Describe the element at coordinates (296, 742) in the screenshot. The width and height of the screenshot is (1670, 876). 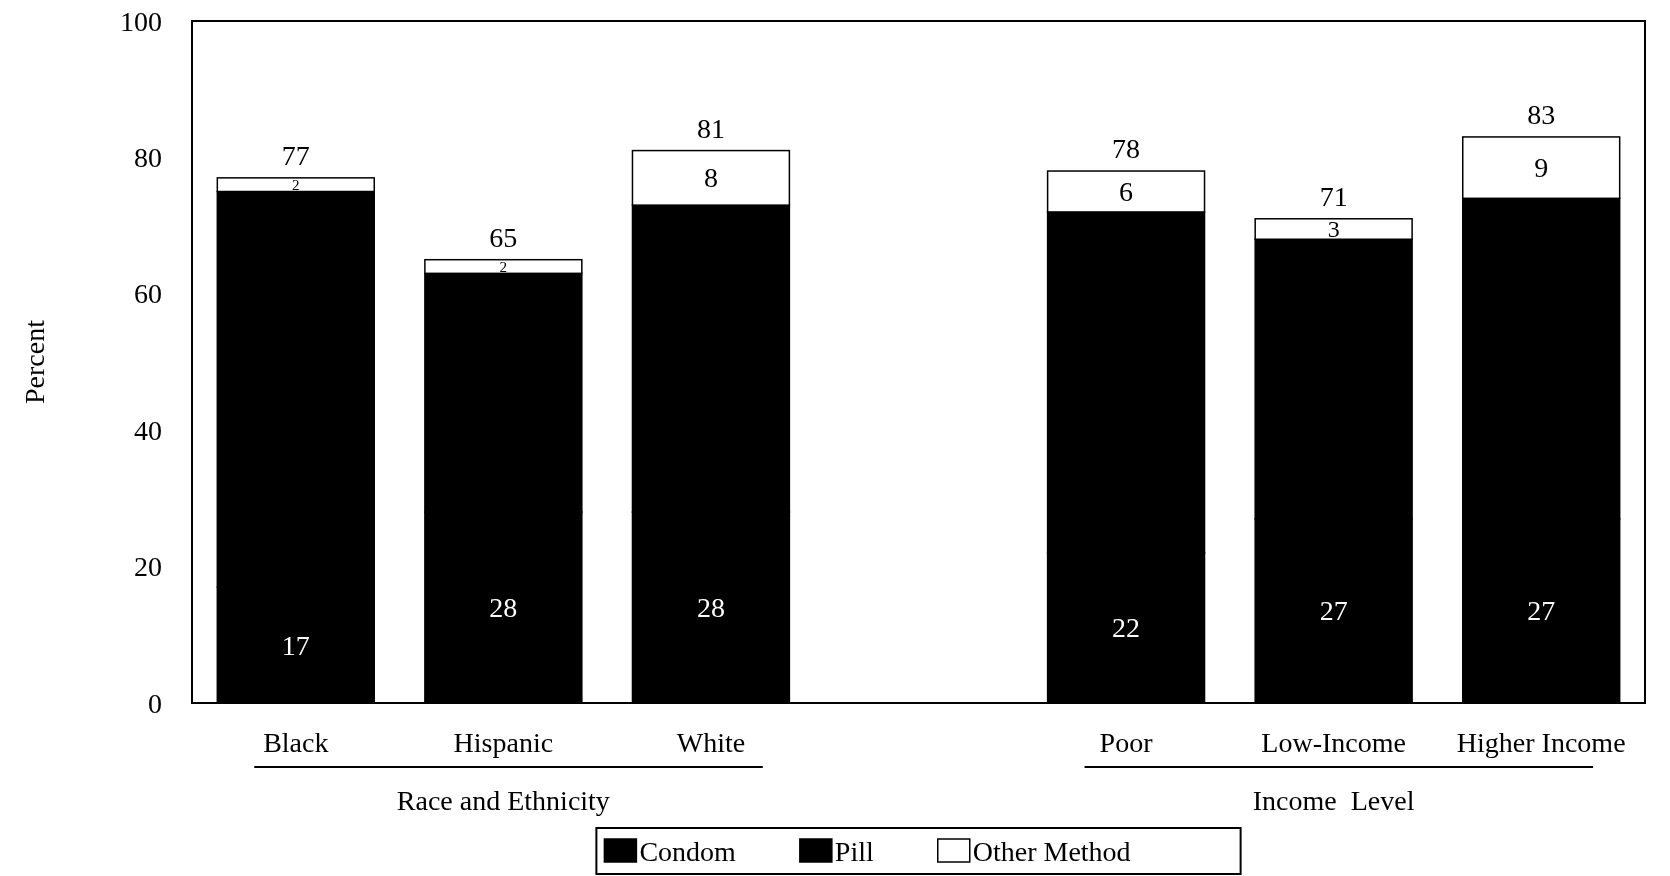
I see `x-tick-label: Black` at that location.